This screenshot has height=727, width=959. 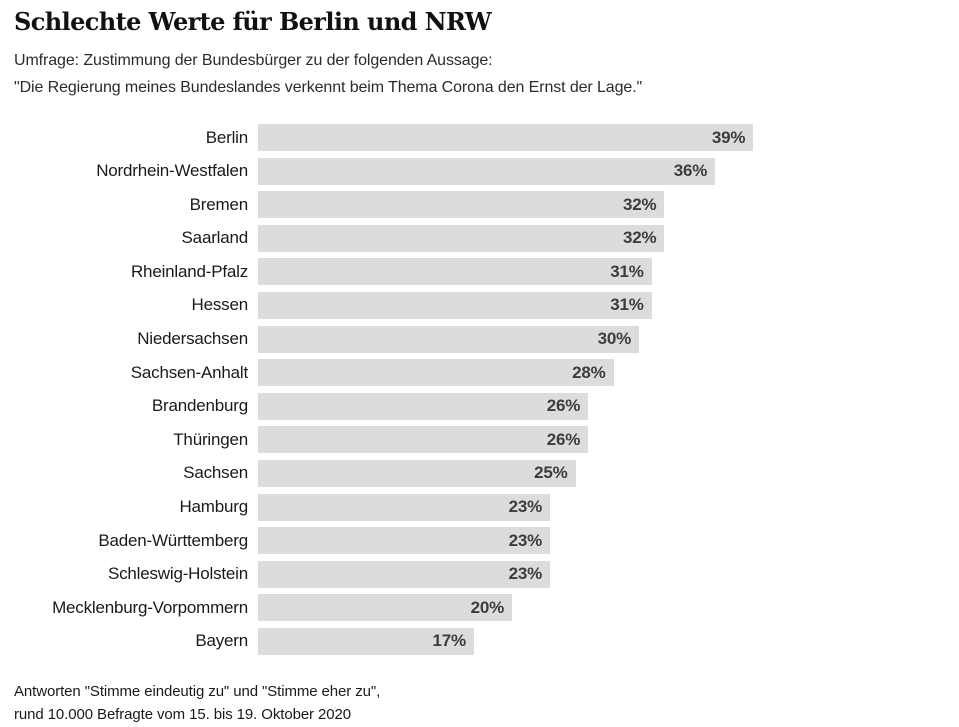 I want to click on bar-label: Sachsen, so click(x=215, y=473).